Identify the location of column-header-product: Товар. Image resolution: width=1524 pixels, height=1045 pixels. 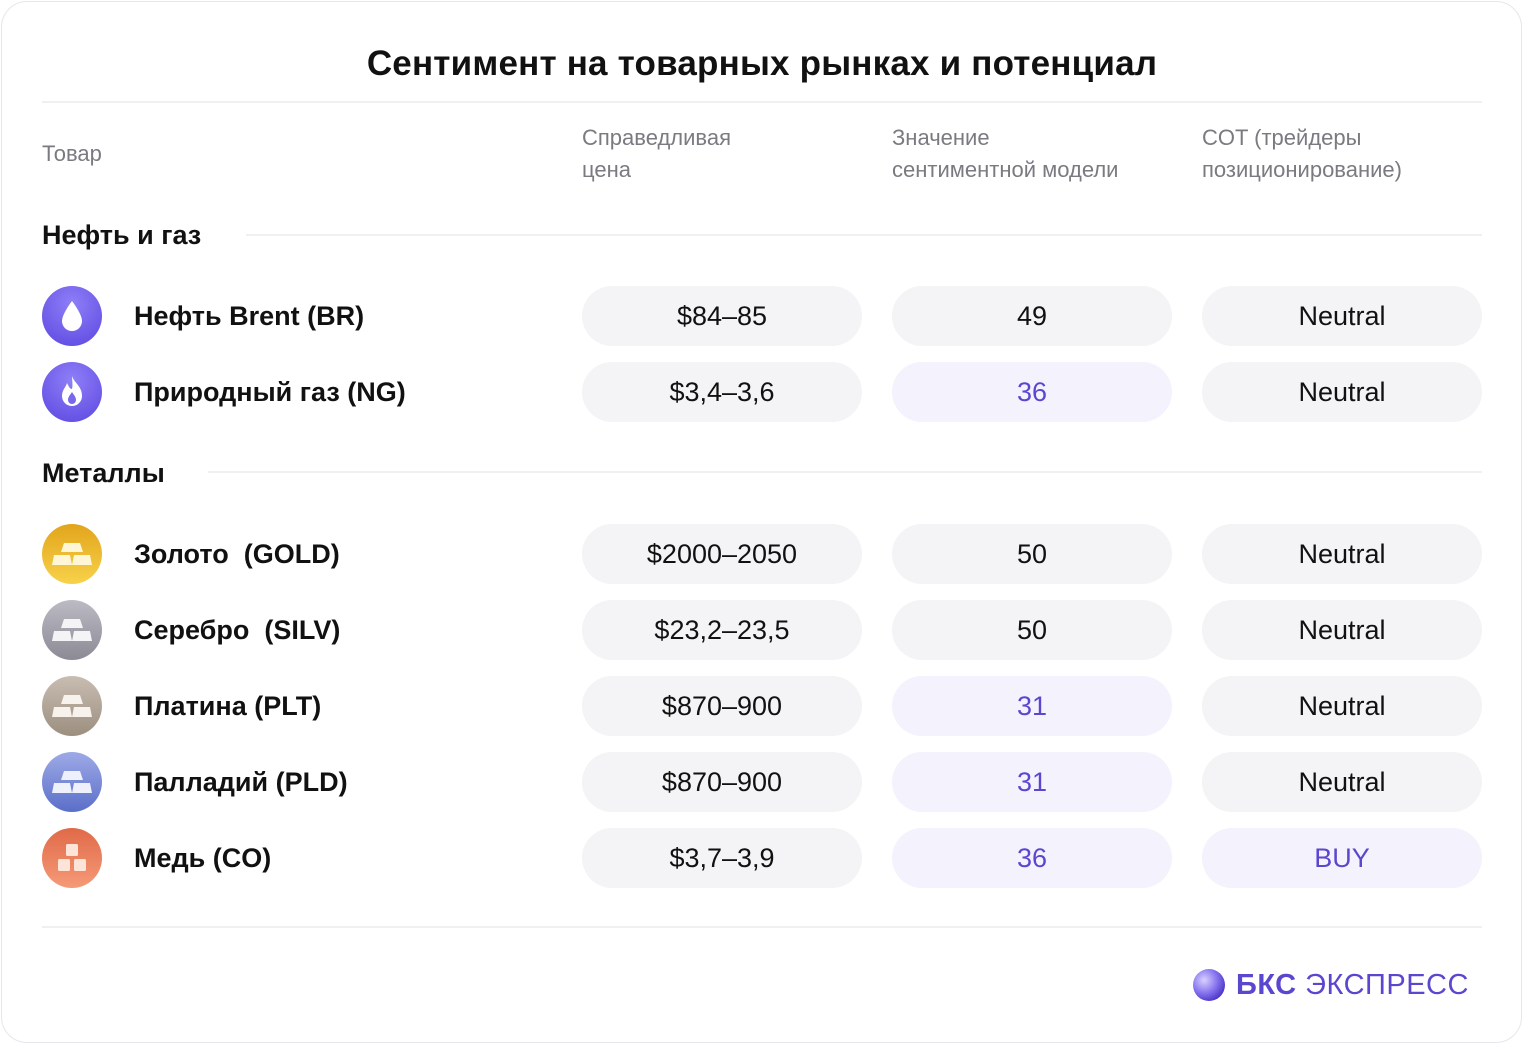
(72, 153).